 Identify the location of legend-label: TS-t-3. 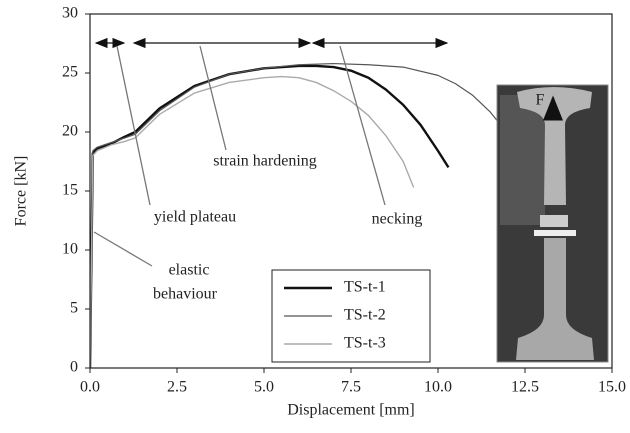
(365, 343).